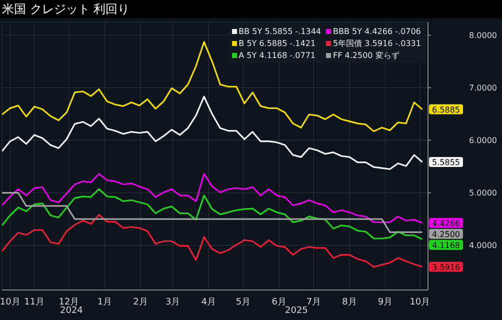  I want to click on x-tick-label: 9月, so click(385, 302).